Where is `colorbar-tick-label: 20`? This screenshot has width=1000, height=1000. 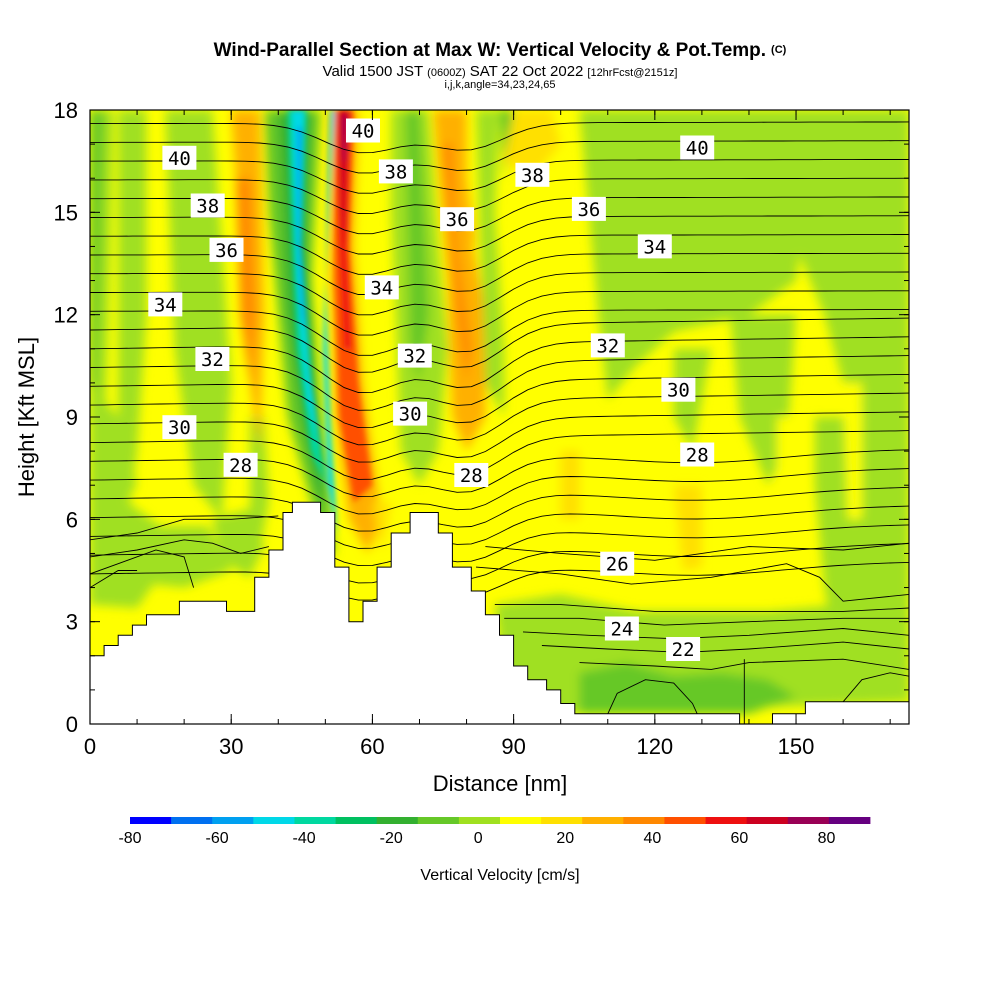
colorbar-tick-label: 20 is located at coordinates (565, 838).